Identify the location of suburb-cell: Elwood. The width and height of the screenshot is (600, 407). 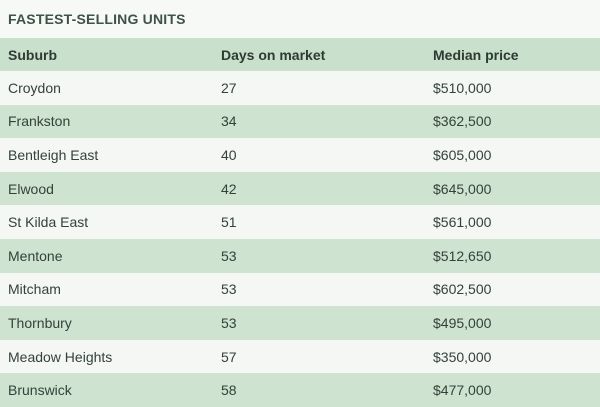
(31, 188).